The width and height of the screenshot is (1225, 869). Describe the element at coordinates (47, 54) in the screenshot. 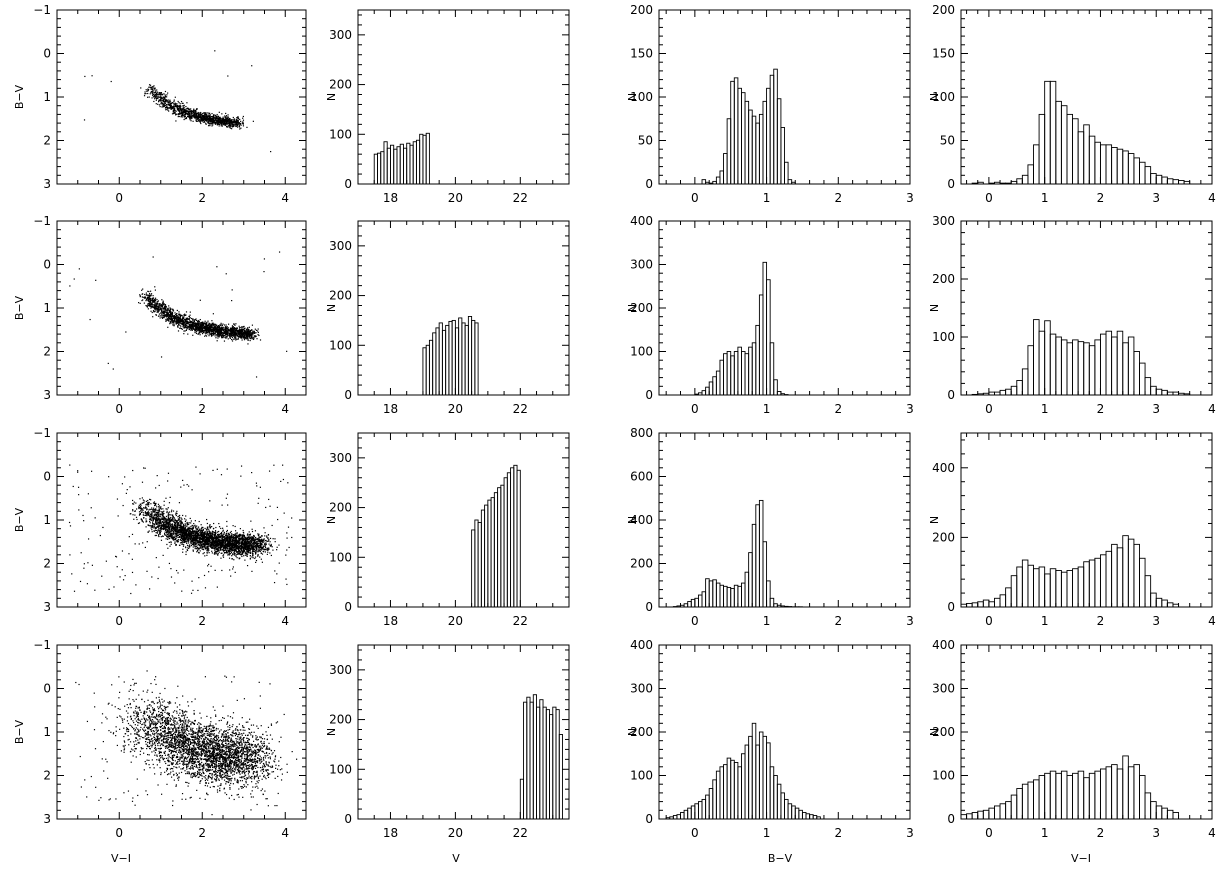

I see `y-tick-label: 0` at that location.